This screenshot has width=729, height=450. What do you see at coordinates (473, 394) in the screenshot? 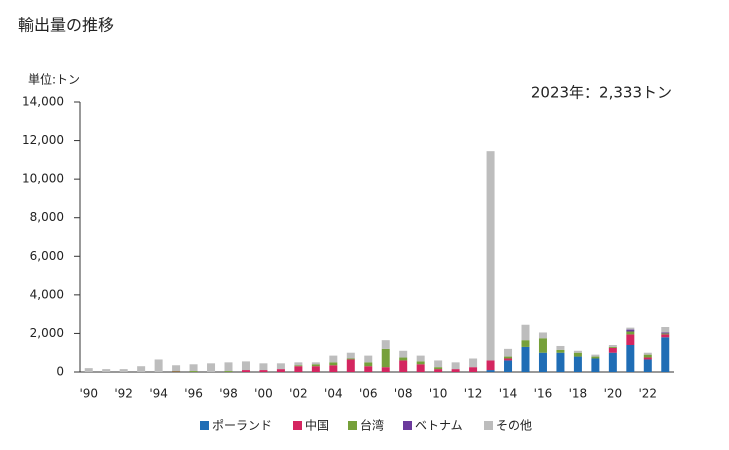
I see `x-tick-label: '12` at bounding box center [473, 394].